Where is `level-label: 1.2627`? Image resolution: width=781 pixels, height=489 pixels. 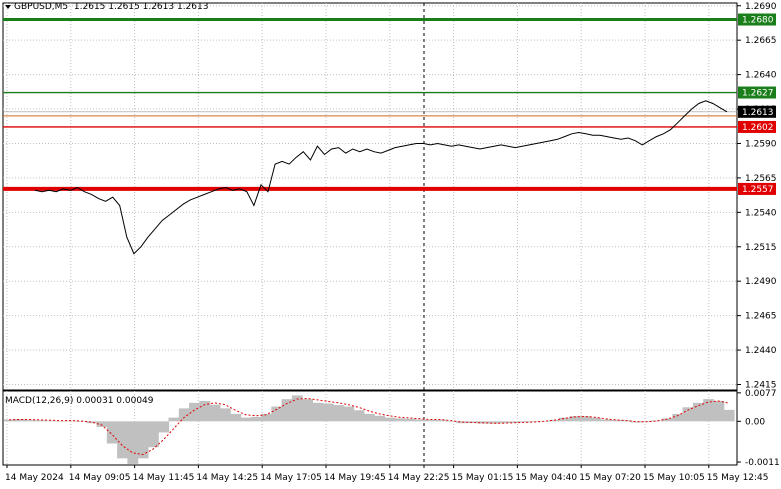
level-label: 1.2627 is located at coordinates (758, 94).